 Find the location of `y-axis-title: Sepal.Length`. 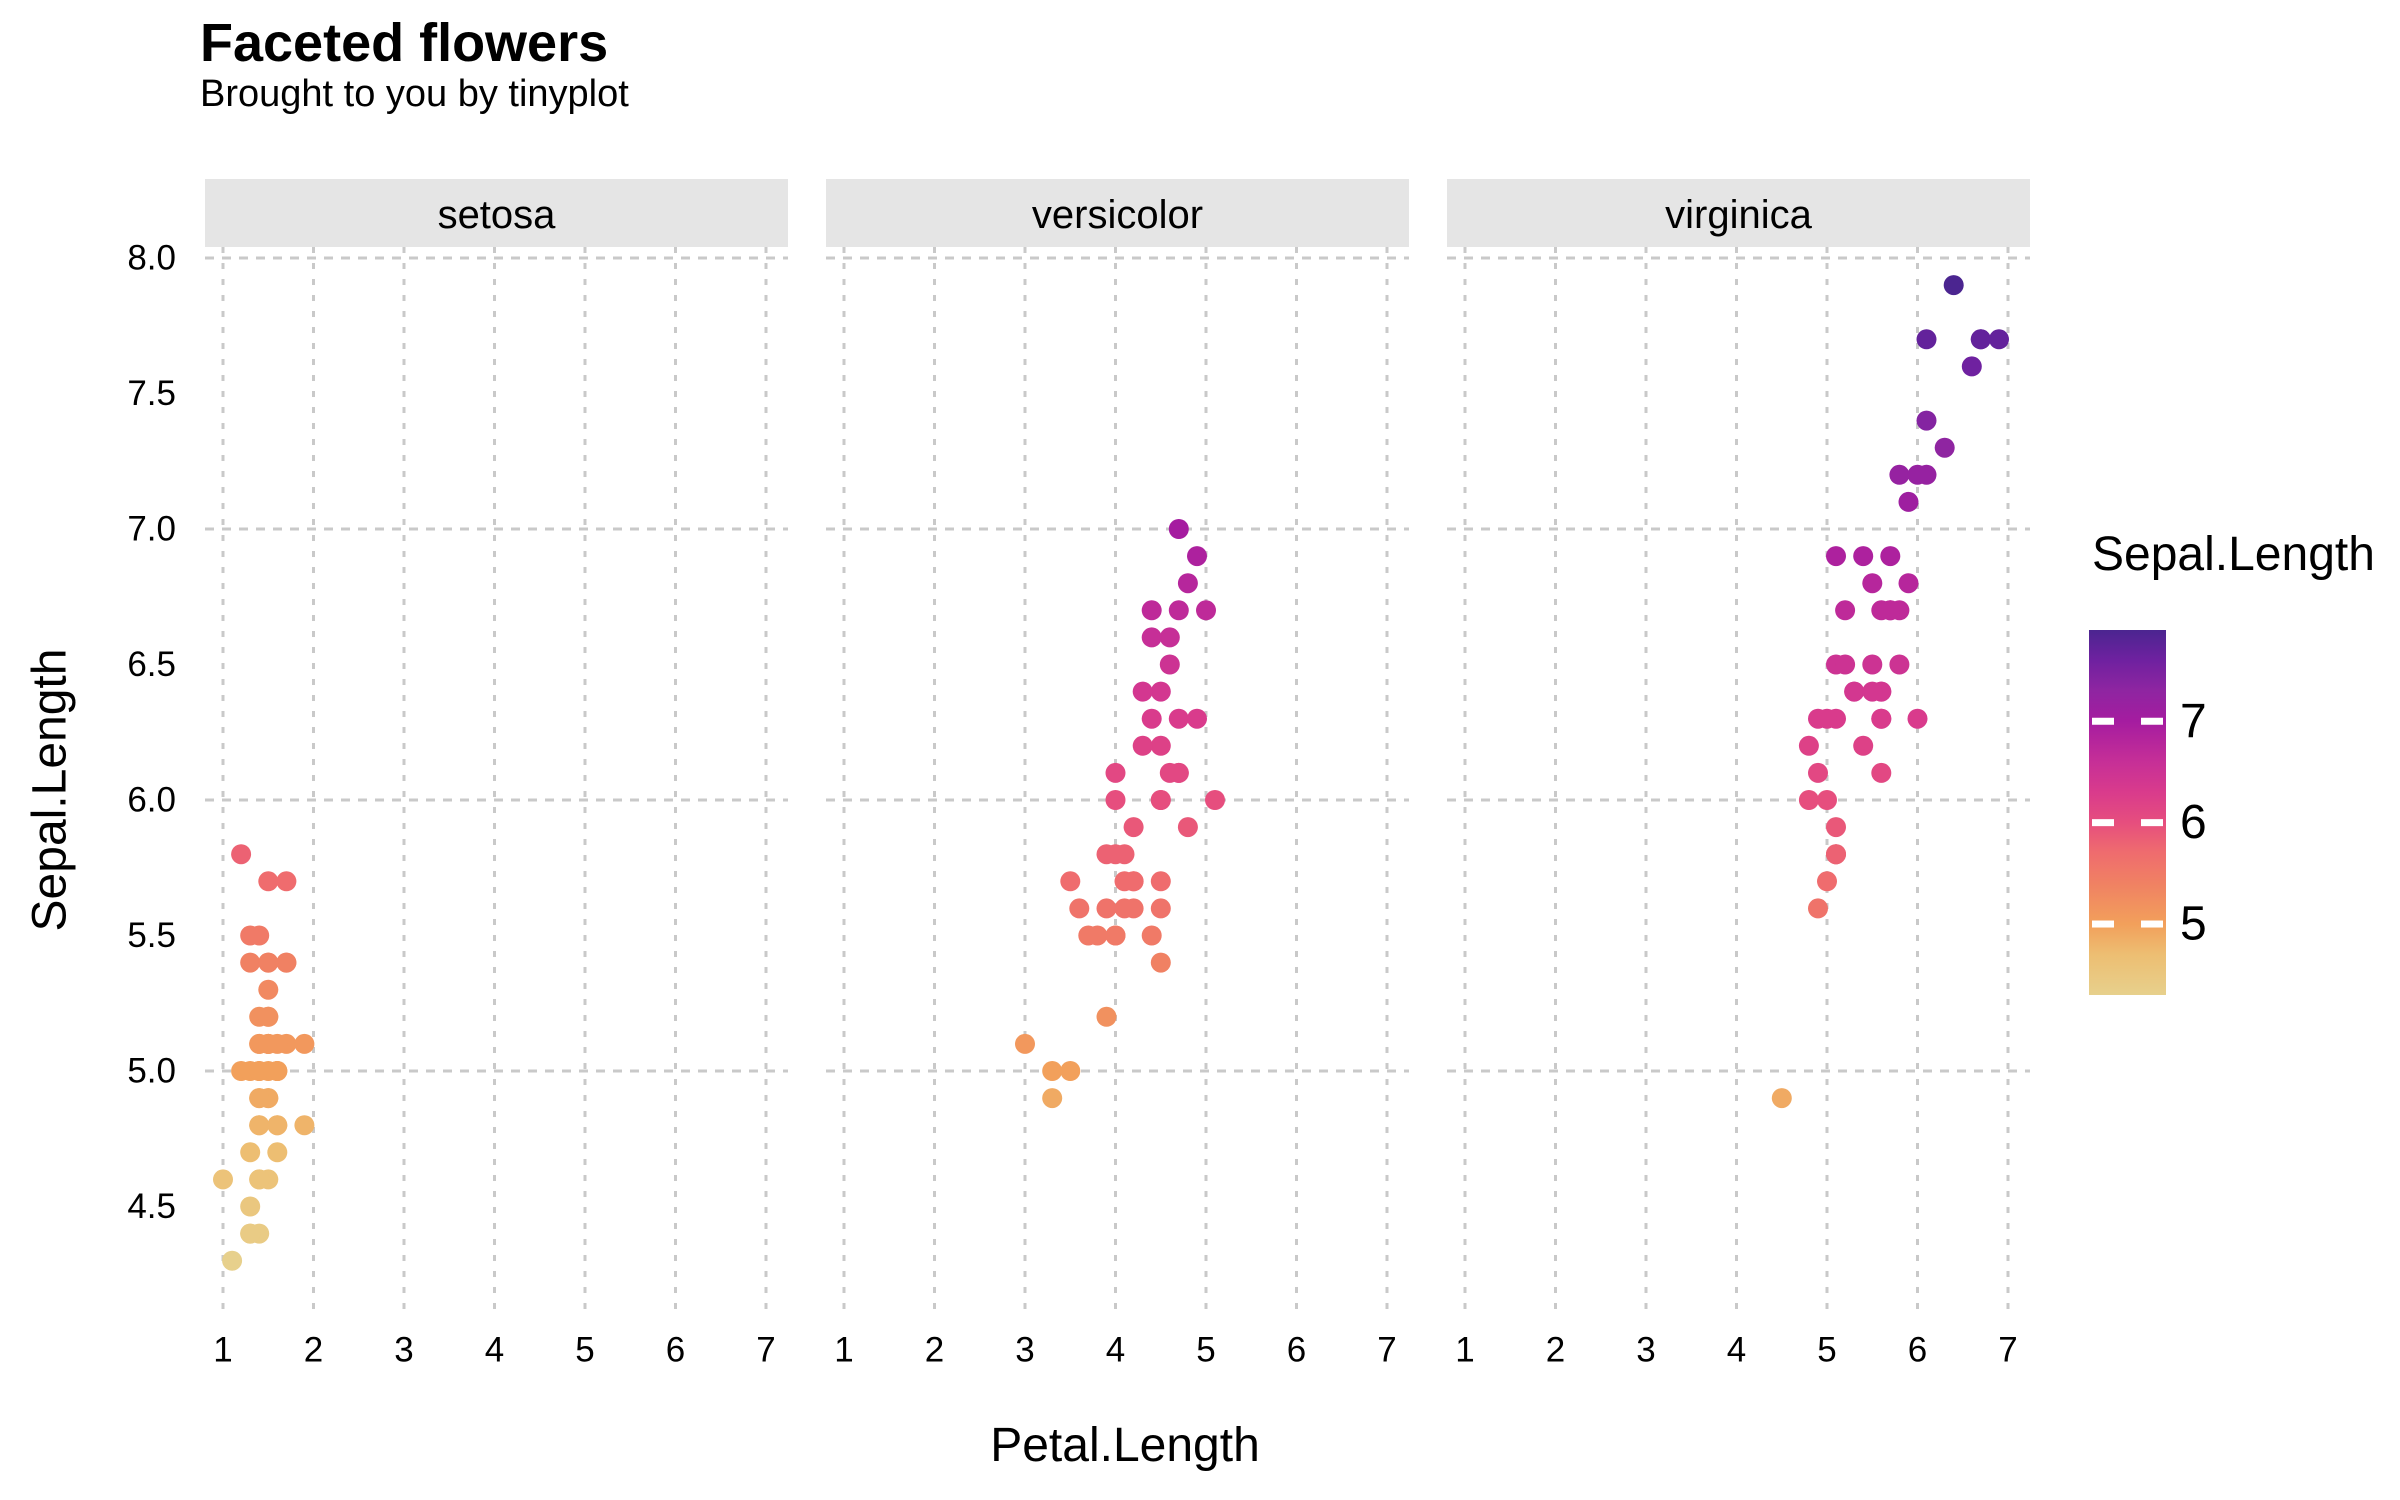

y-axis-title: Sepal.Length is located at coordinates (50, 790).